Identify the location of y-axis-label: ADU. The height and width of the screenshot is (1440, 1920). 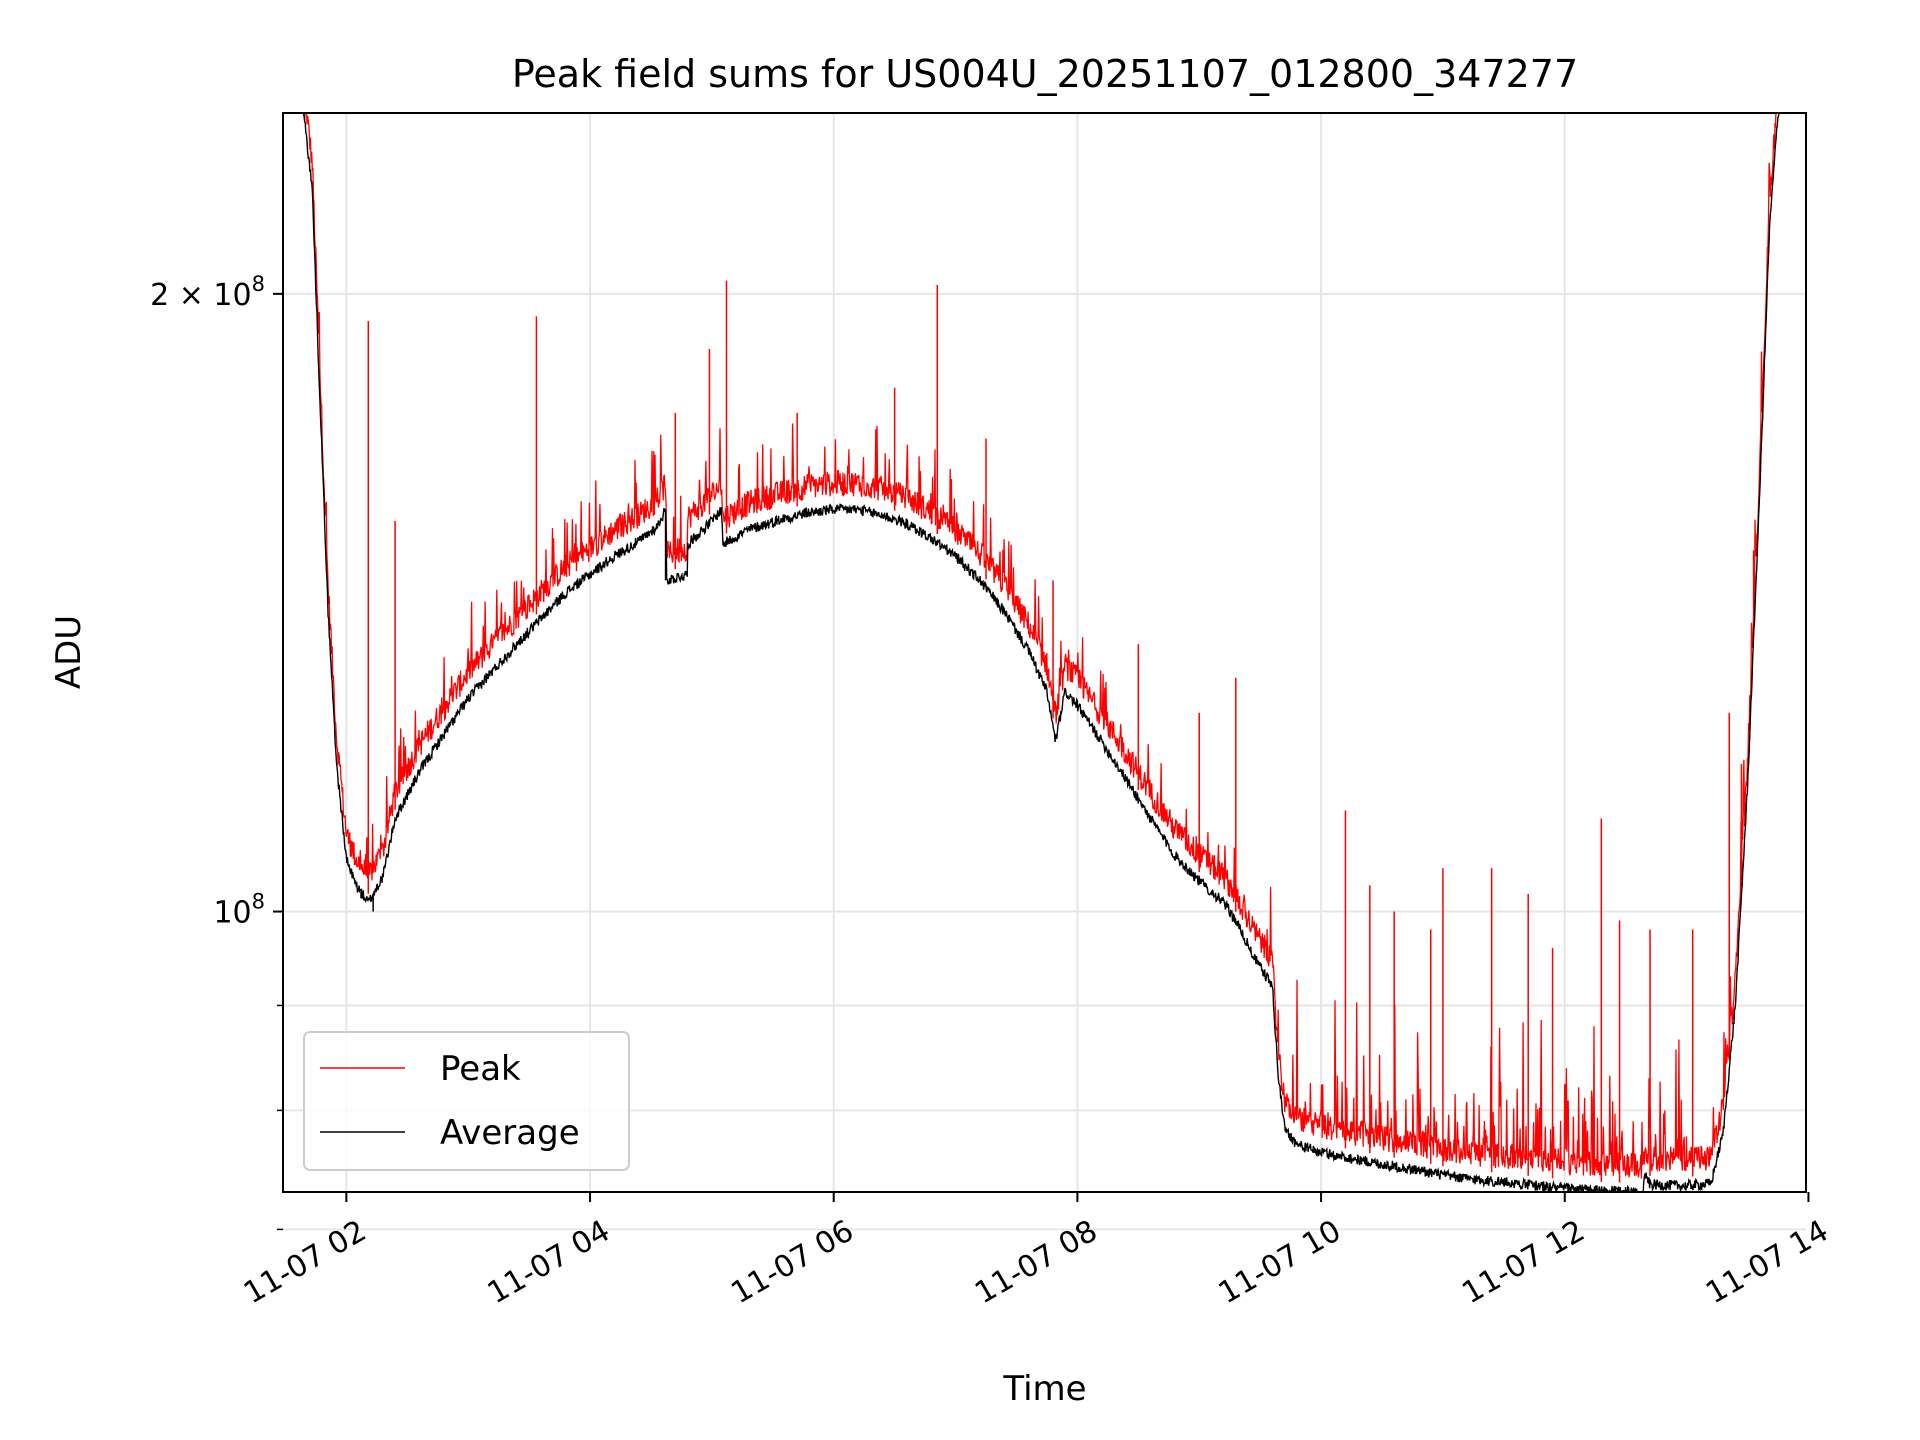
(69, 652).